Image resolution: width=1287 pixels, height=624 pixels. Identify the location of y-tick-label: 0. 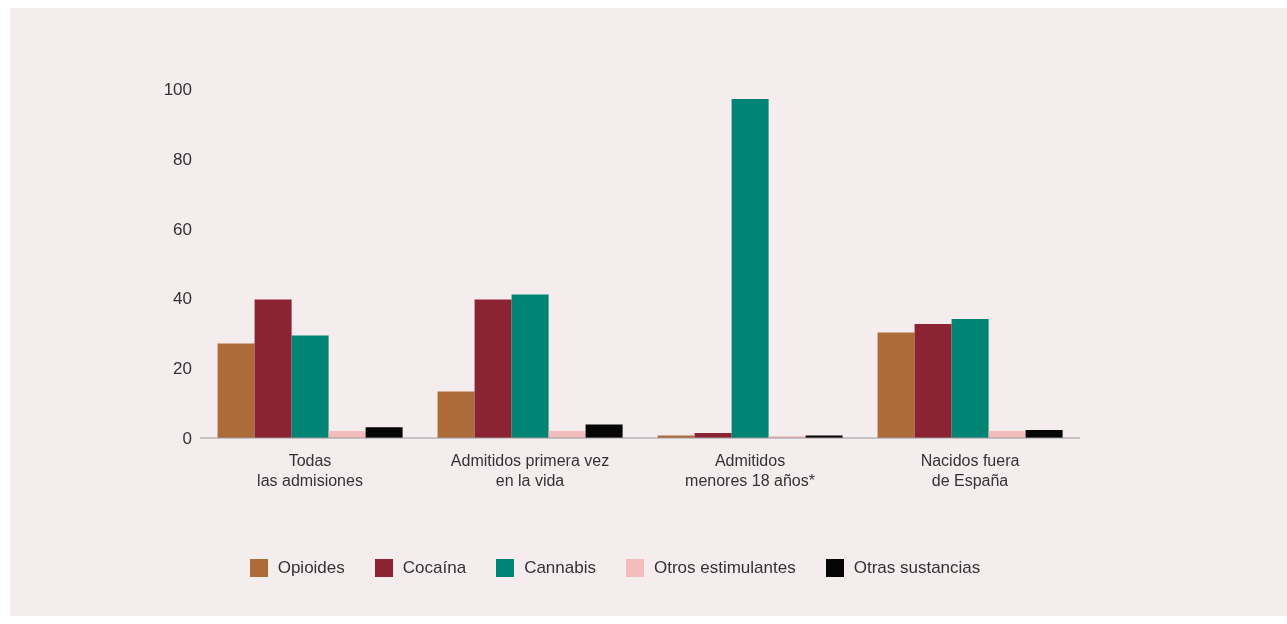
(187, 439).